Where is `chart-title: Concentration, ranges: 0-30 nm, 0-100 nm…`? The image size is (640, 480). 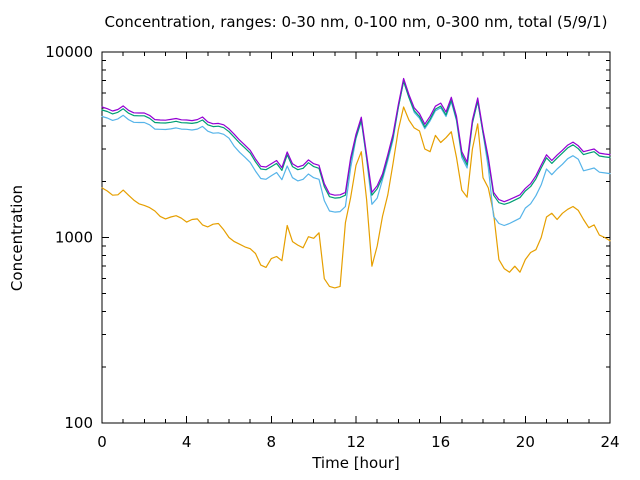 chart-title: Concentration, ranges: 0-30 nm, 0-100 nm… is located at coordinates (356, 22).